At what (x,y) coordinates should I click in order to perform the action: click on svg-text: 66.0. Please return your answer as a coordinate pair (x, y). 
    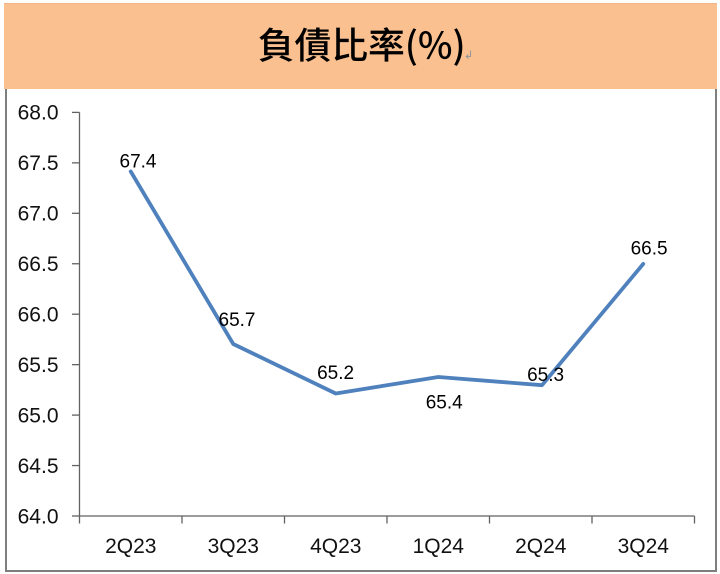
    Looking at the image, I should click on (38, 315).